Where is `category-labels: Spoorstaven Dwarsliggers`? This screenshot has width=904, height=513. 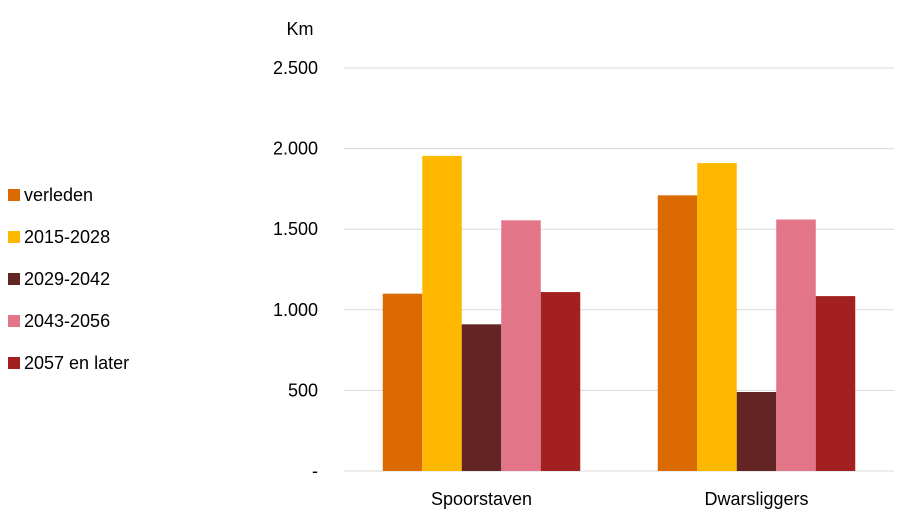
category-labels: Spoorstaven Dwarsliggers is located at coordinates (620, 499).